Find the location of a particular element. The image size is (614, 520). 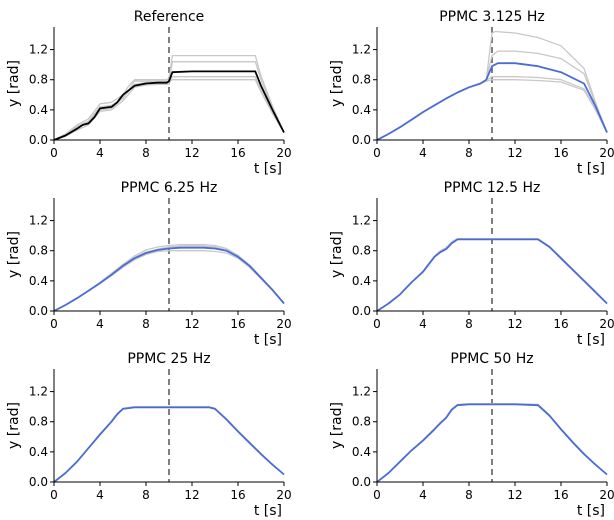

chart-title: PPMC 3.125 Hz is located at coordinates (492, 17).